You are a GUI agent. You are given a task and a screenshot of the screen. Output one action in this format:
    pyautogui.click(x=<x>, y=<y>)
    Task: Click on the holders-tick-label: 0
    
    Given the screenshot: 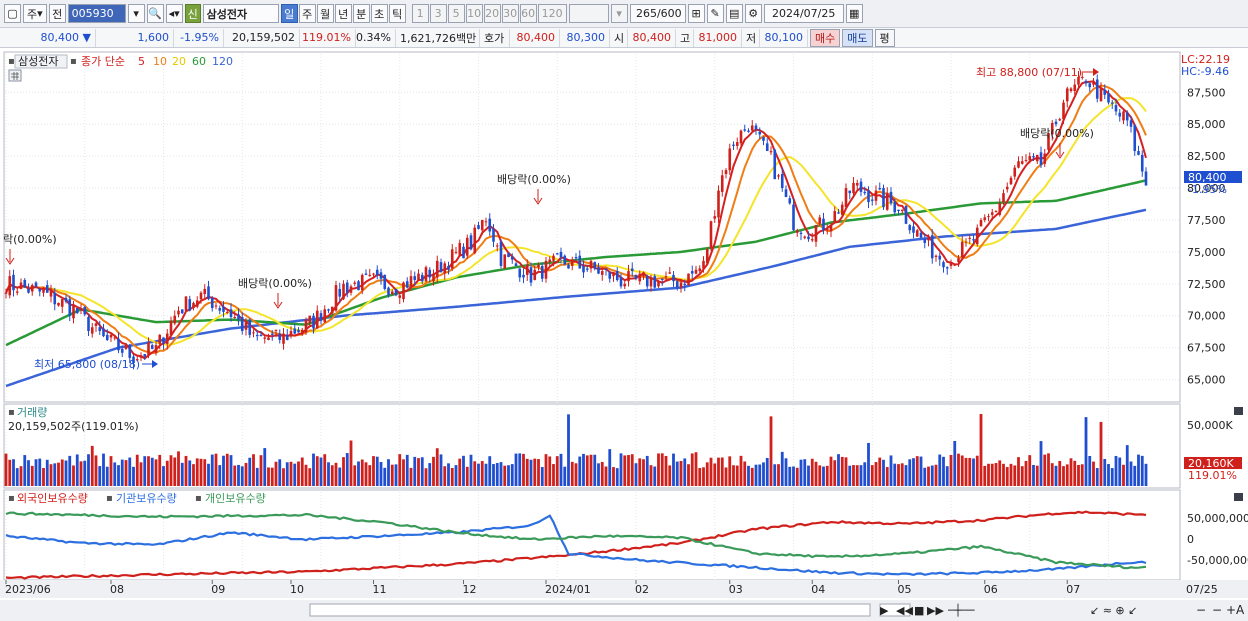 What is the action you would take?
    pyautogui.click(x=1190, y=539)
    